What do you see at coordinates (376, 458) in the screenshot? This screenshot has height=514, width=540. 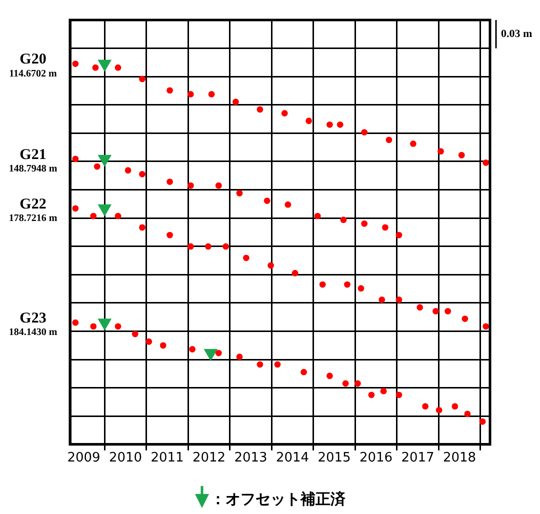 I see `x-tick-label: 2016` at bounding box center [376, 458].